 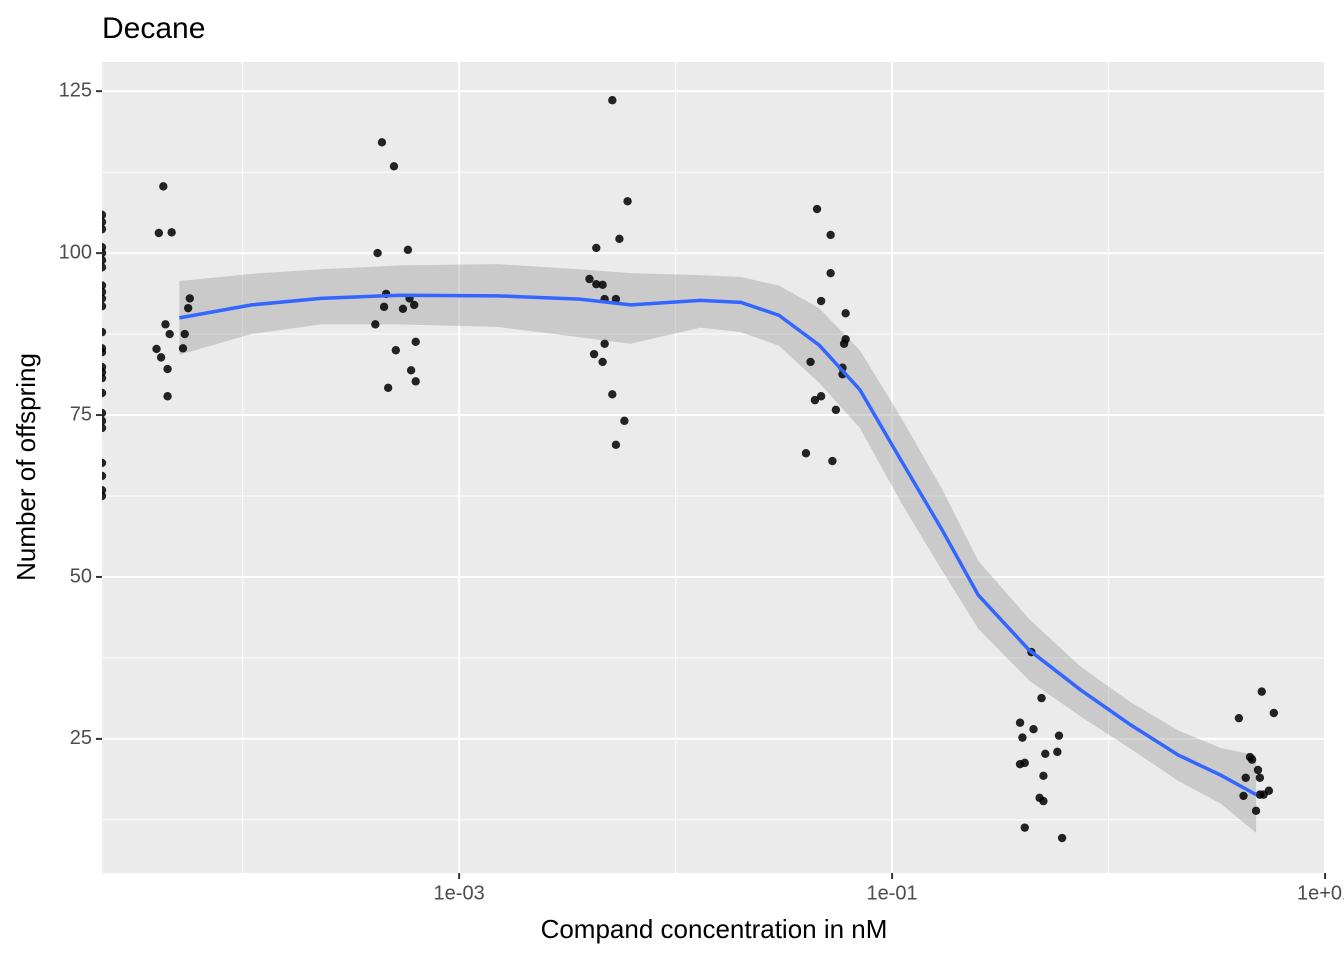 I want to click on y-tick-label: 25, so click(x=81, y=738).